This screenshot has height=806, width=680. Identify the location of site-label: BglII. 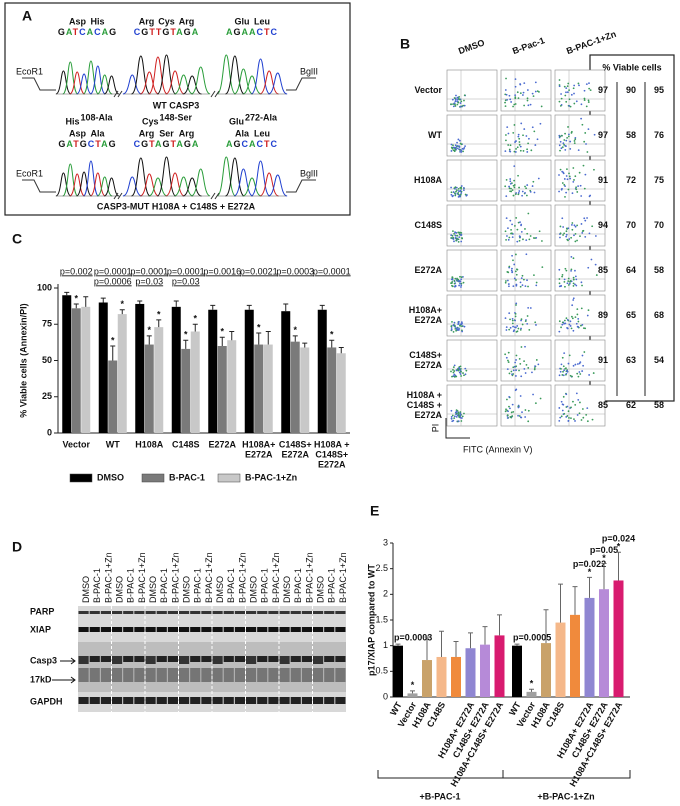
(309, 173).